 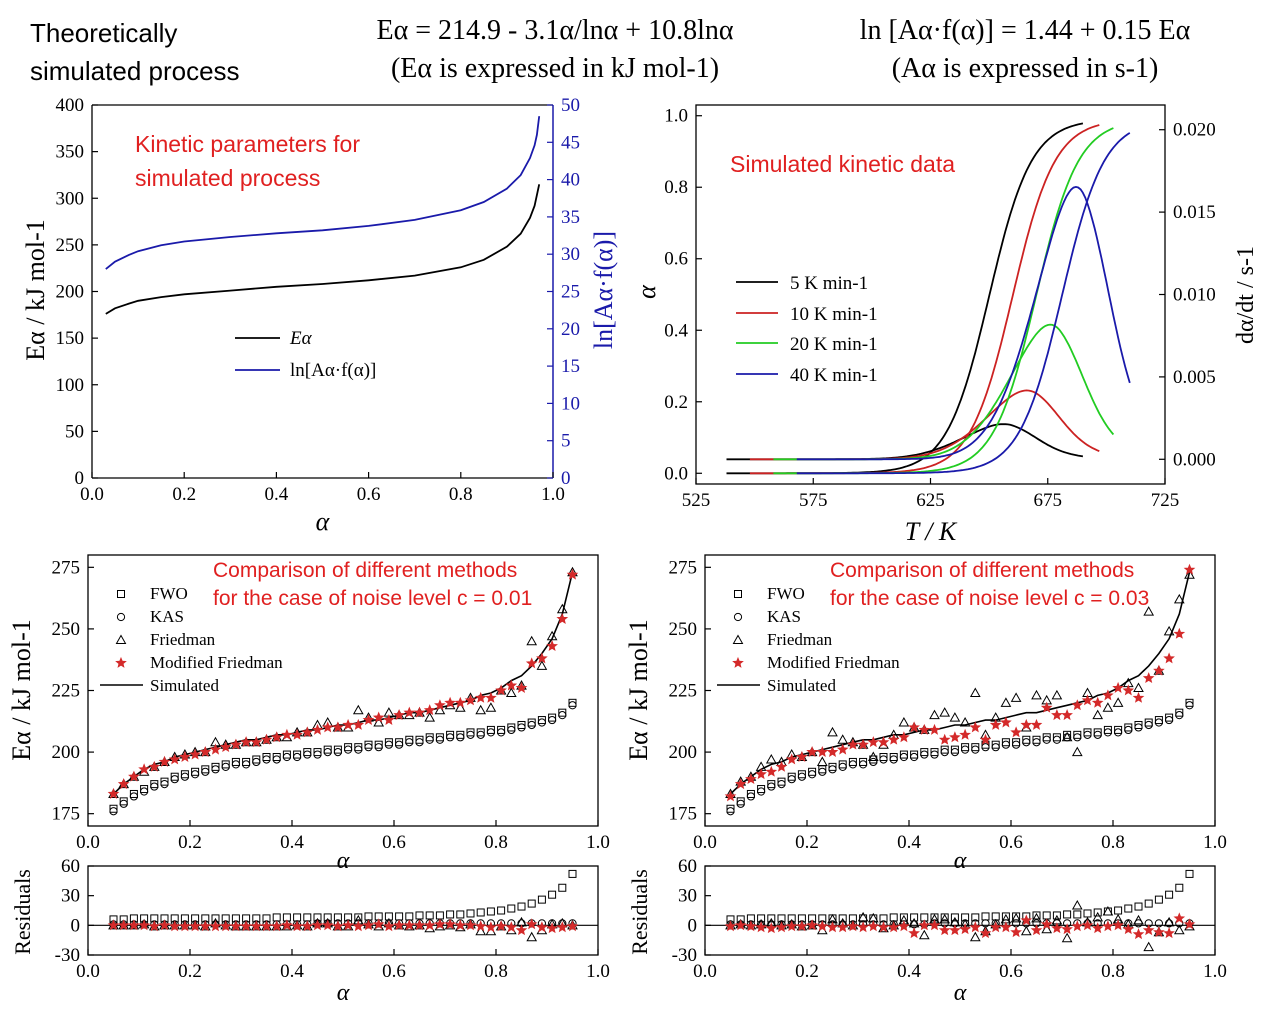 I want to click on legend-label-rate-3: 20 K min-1, so click(x=834, y=344).